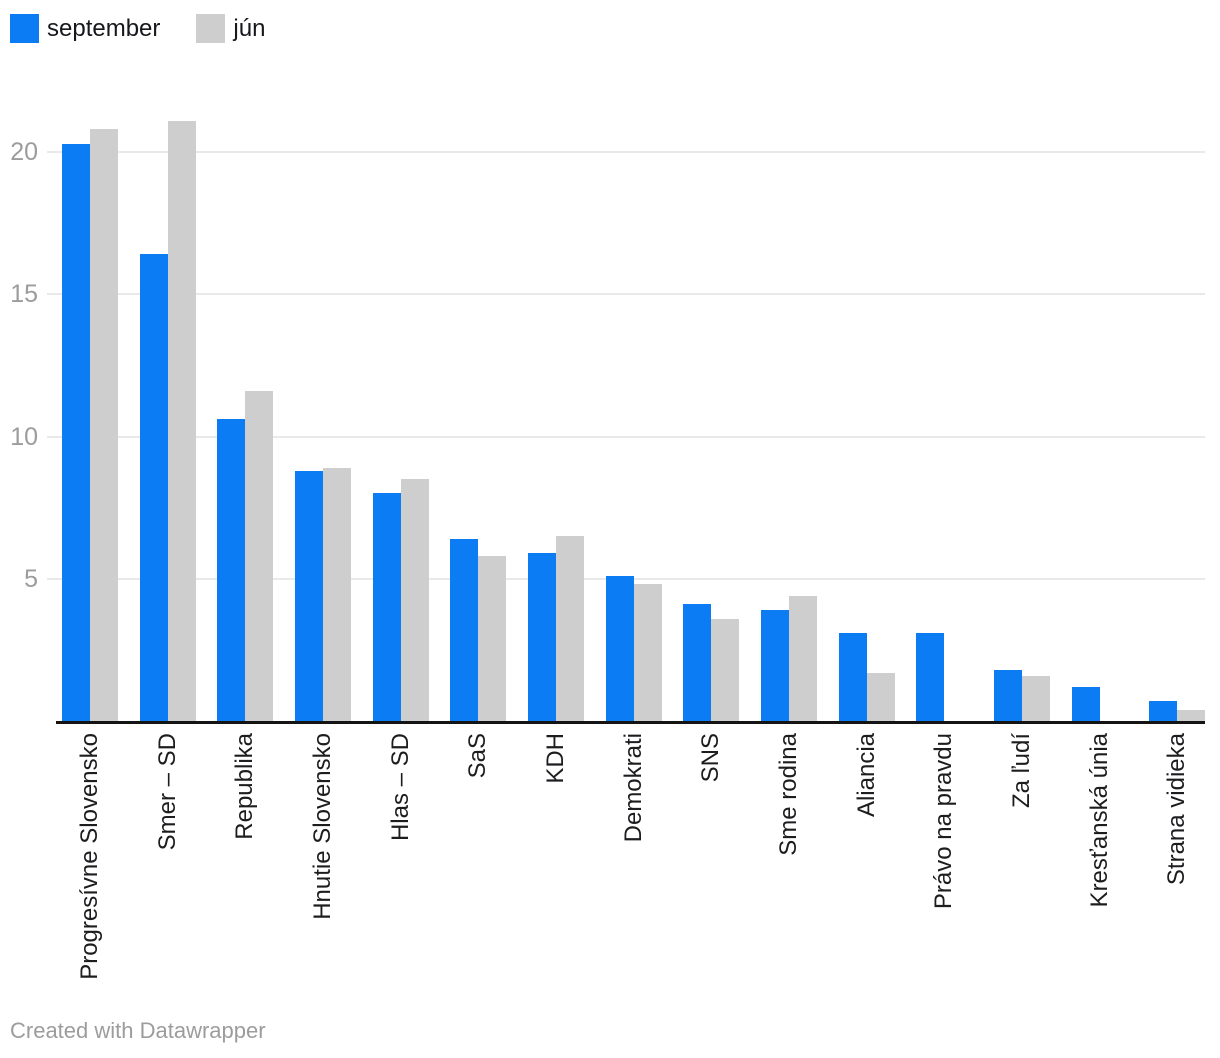 The height and width of the screenshot is (1058, 1220). What do you see at coordinates (414, 600) in the screenshot?
I see `bar-jún-4` at bounding box center [414, 600].